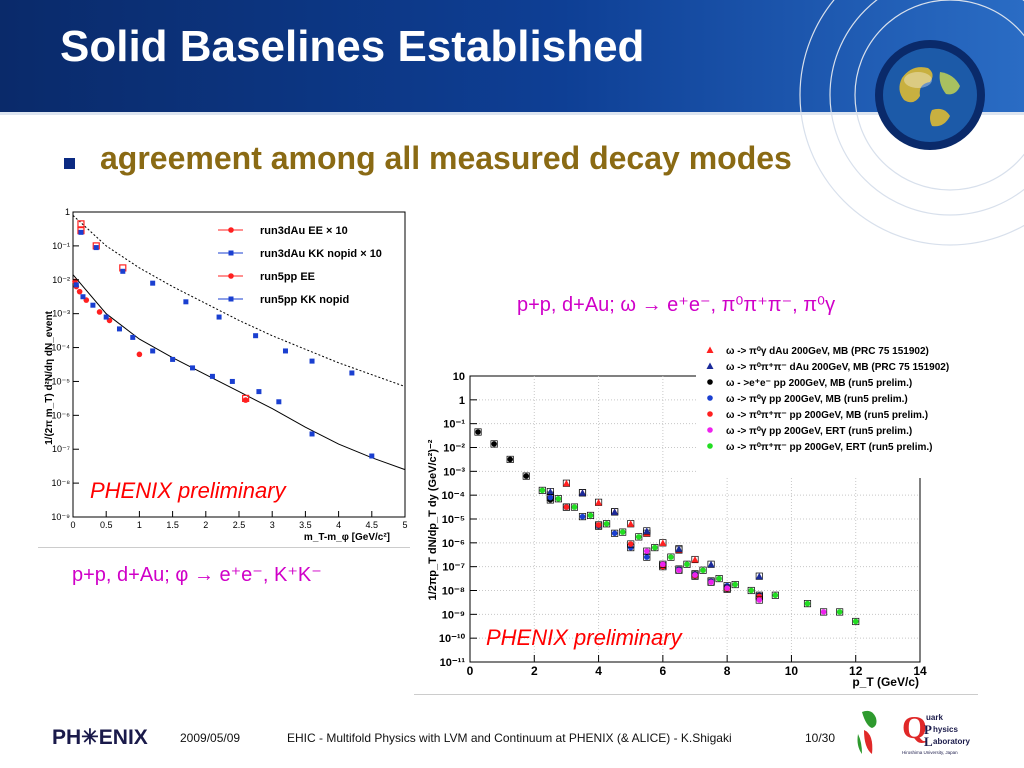 The width and height of the screenshot is (1024, 768). What do you see at coordinates (819, 383) in the screenshot?
I see `right-legend-label-2: ω - >e⁺e⁻ pp 200GeV, MB (run5 prelim.)` at bounding box center [819, 383].